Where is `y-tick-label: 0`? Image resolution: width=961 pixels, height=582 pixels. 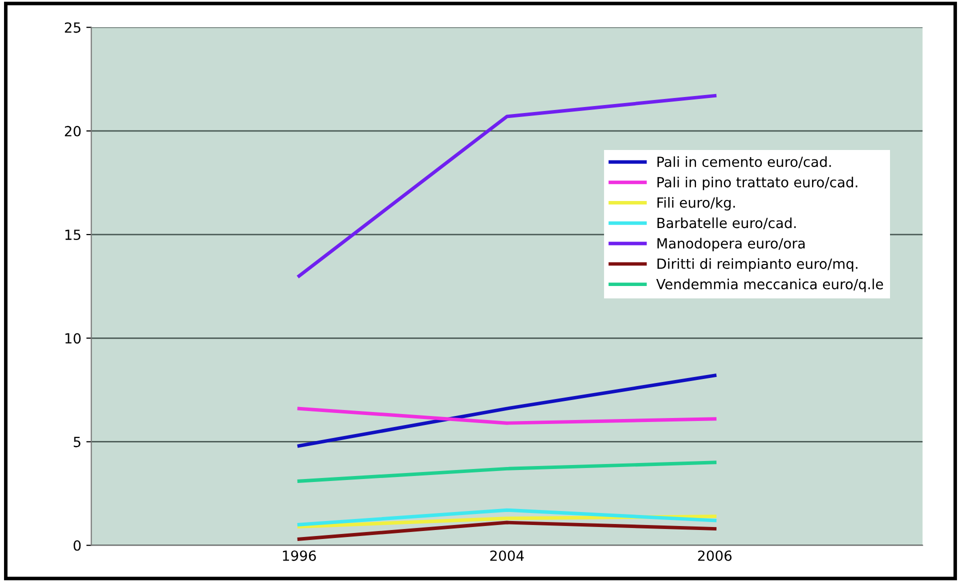 y-tick-label: 0 is located at coordinates (77, 545).